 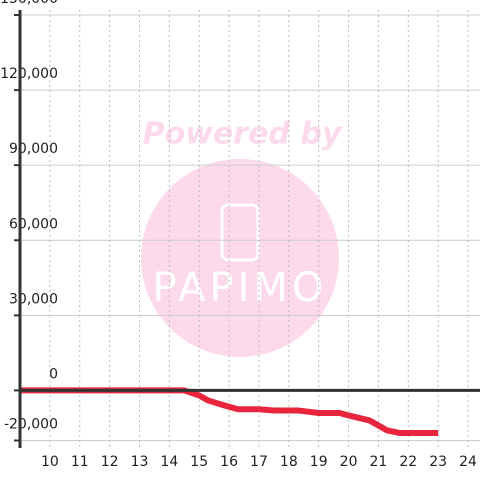 What do you see at coordinates (53, 374) in the screenshot?
I see `y-tick-label: 0` at bounding box center [53, 374].